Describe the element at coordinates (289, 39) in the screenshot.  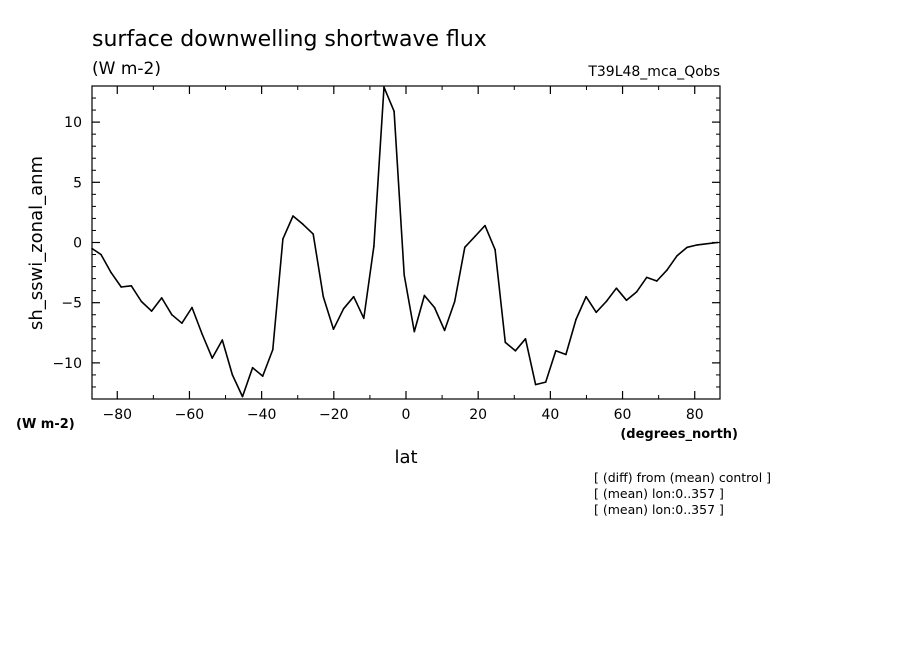
I see `chart-title: surface downwelling shortwave flux` at that location.